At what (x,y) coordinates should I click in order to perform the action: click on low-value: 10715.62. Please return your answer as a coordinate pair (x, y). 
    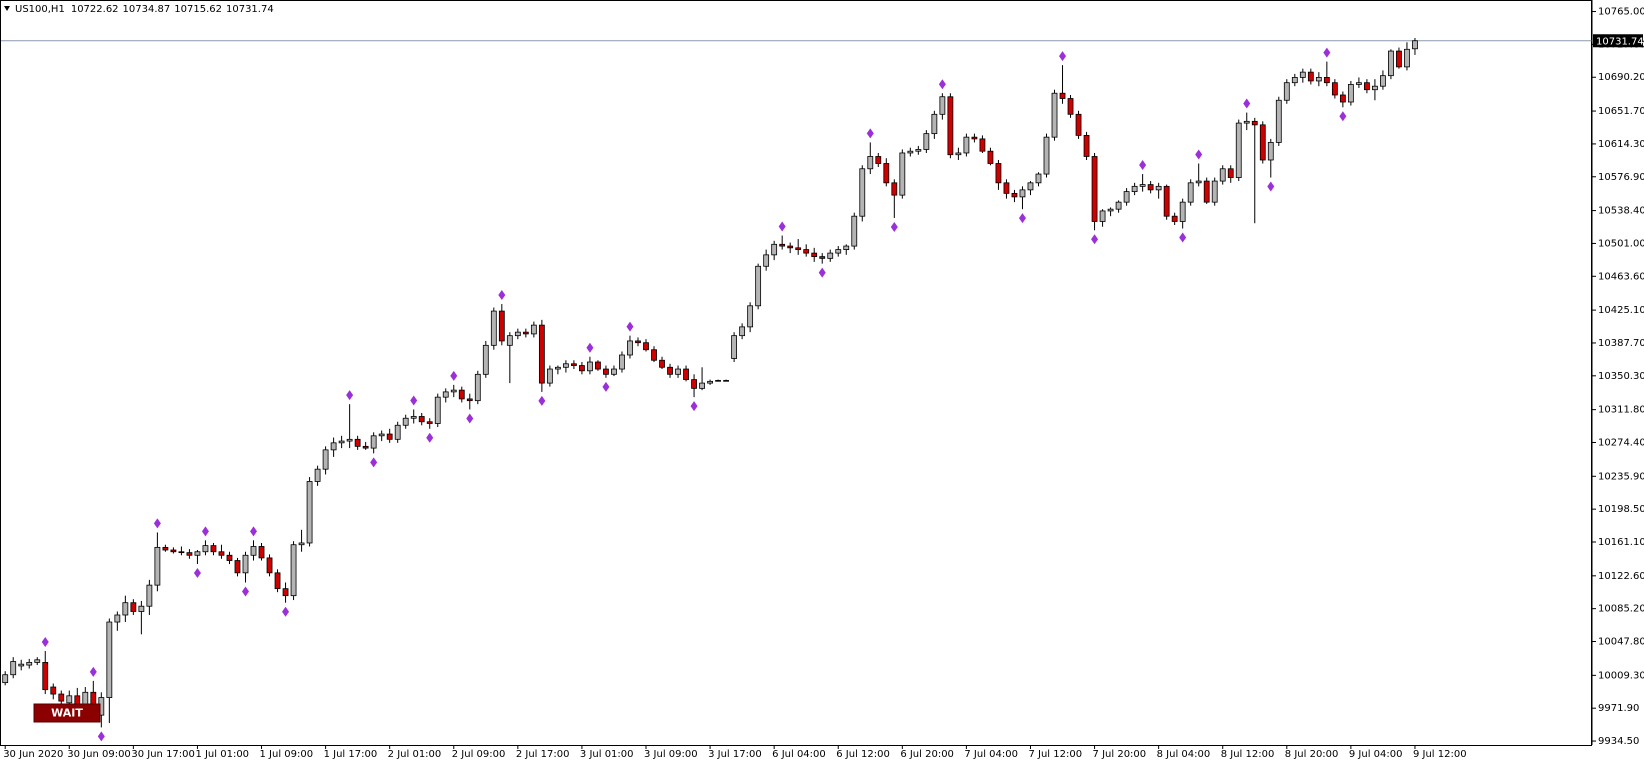
    Looking at the image, I should click on (198, 9).